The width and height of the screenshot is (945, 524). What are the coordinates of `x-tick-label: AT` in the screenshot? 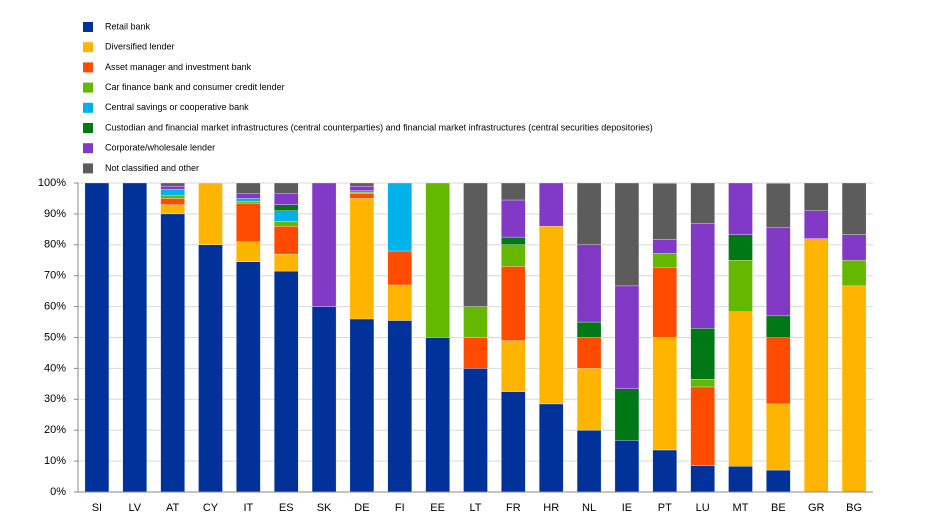 It's located at (173, 508).